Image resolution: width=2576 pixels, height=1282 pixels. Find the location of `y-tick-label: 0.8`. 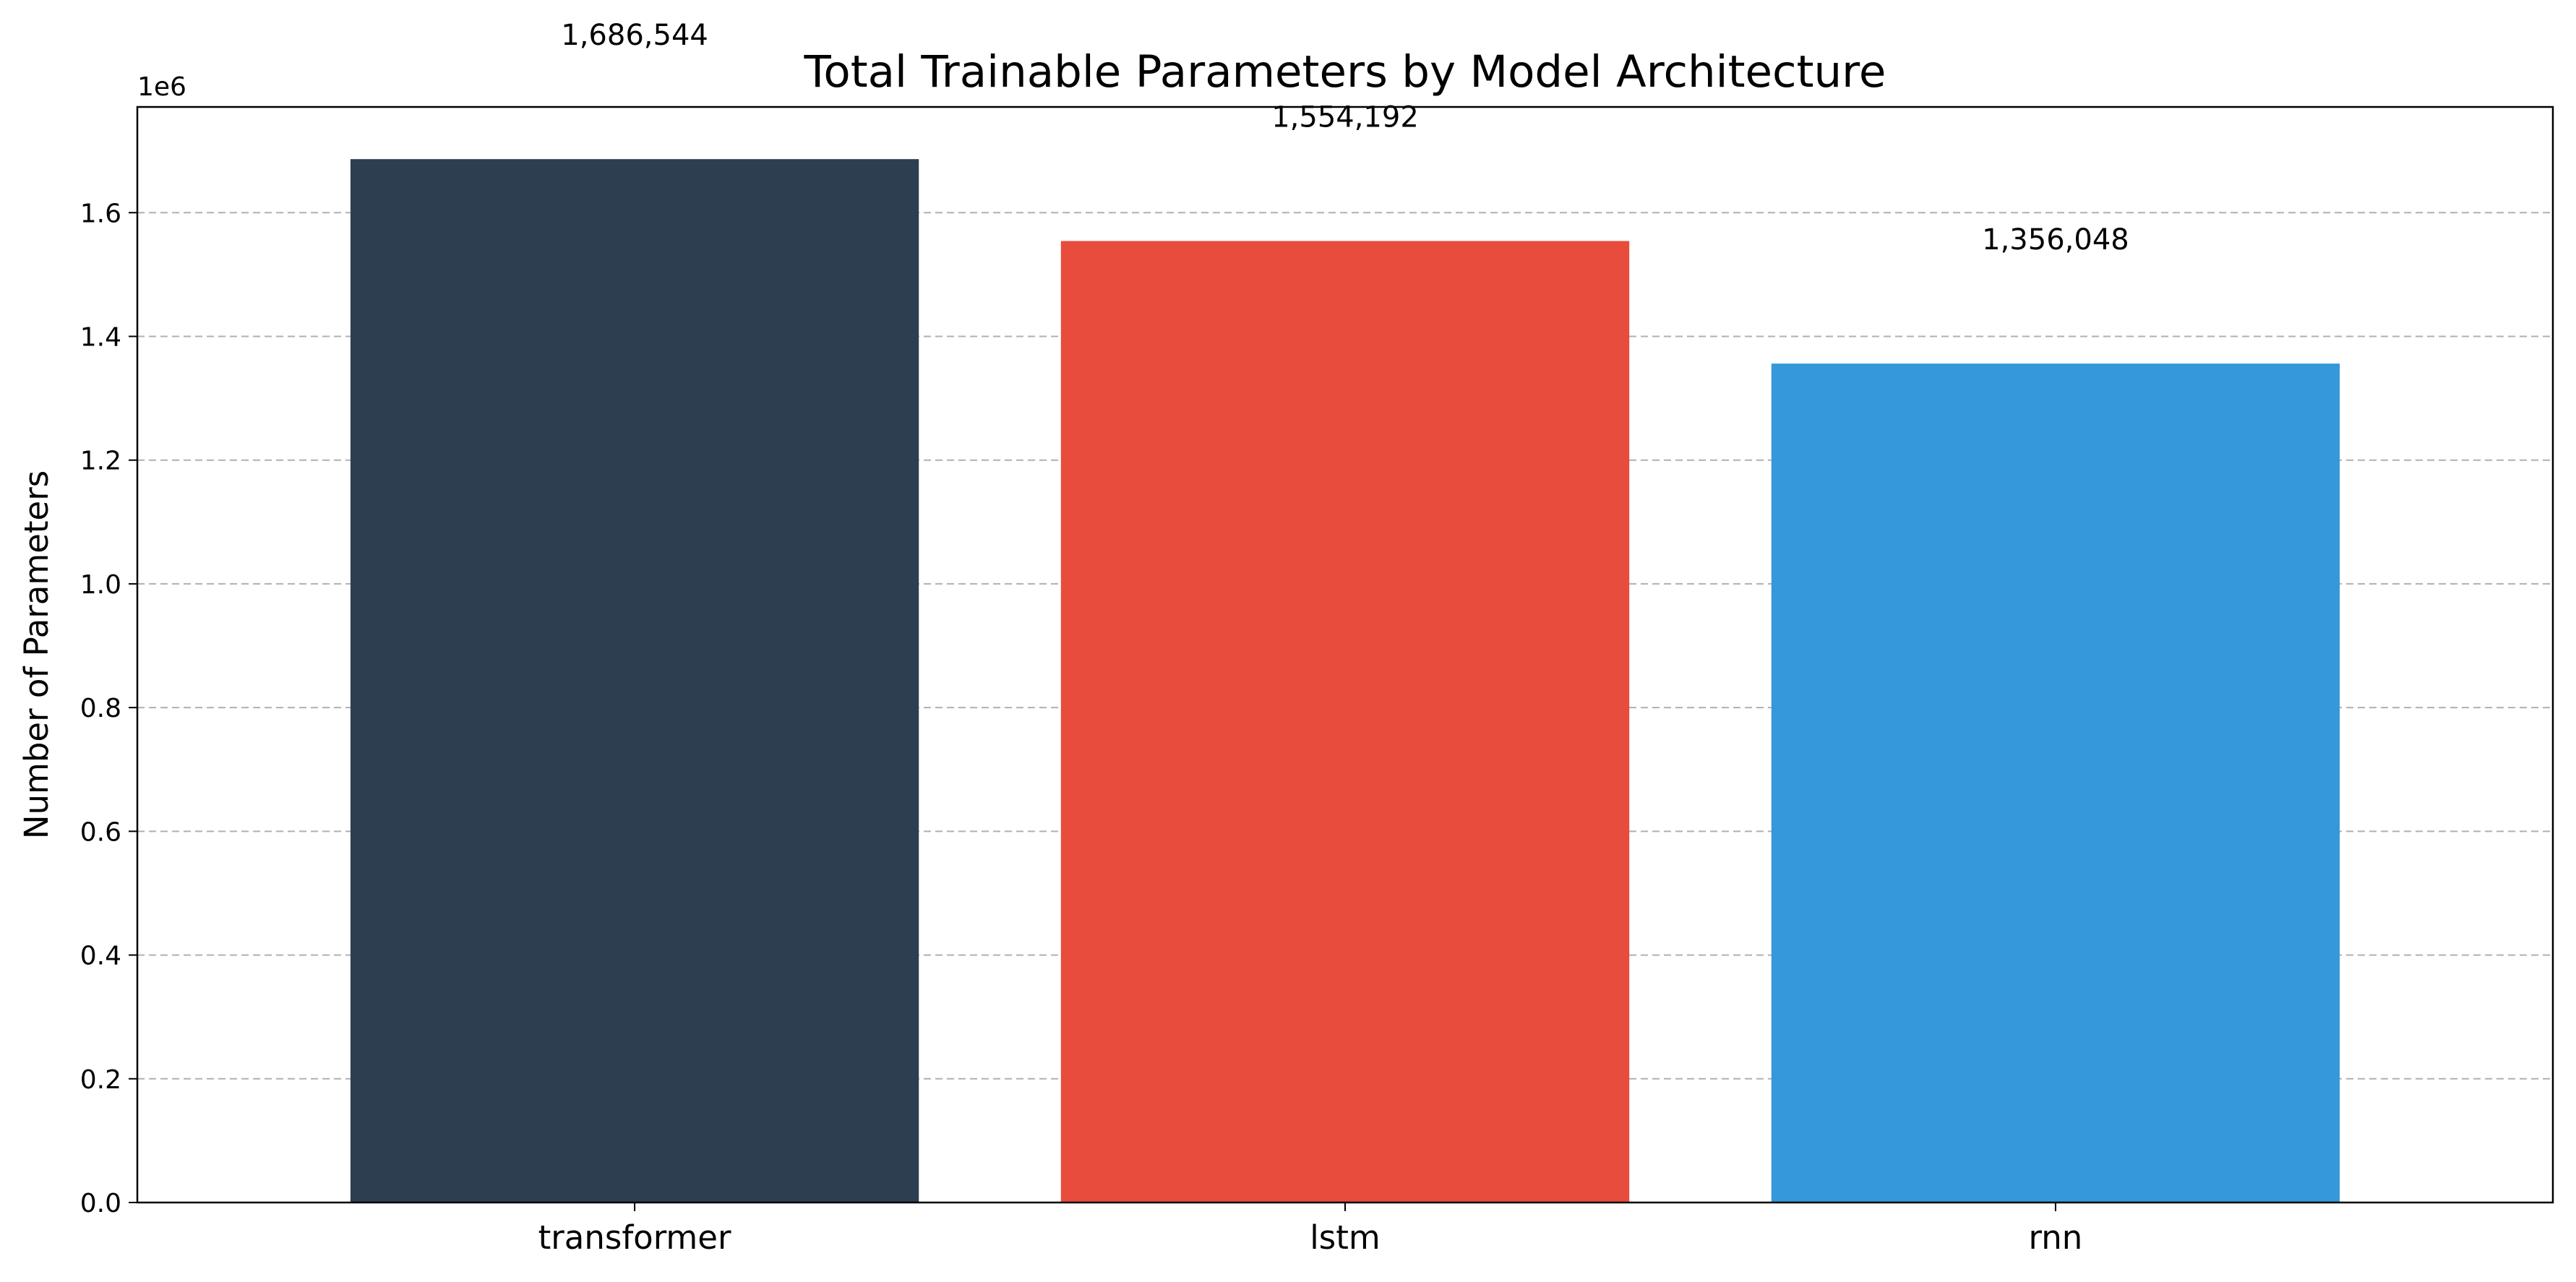

y-tick-label: 0.8 is located at coordinates (101, 708).